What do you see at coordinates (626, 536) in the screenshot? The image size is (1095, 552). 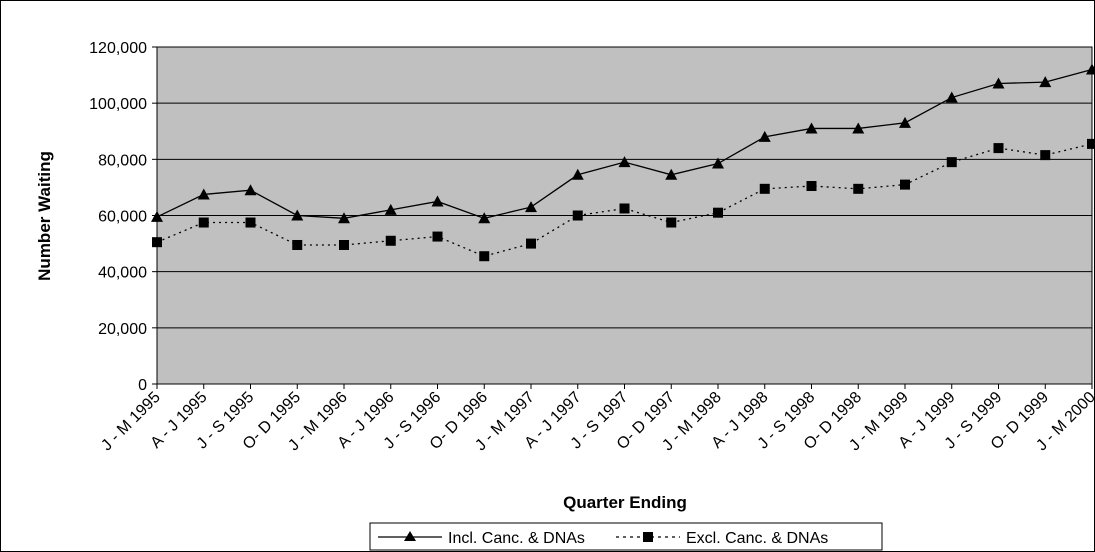 I see `legend: Incl. Canc. & DNAs Excl. Canc. & DNAs` at bounding box center [626, 536].